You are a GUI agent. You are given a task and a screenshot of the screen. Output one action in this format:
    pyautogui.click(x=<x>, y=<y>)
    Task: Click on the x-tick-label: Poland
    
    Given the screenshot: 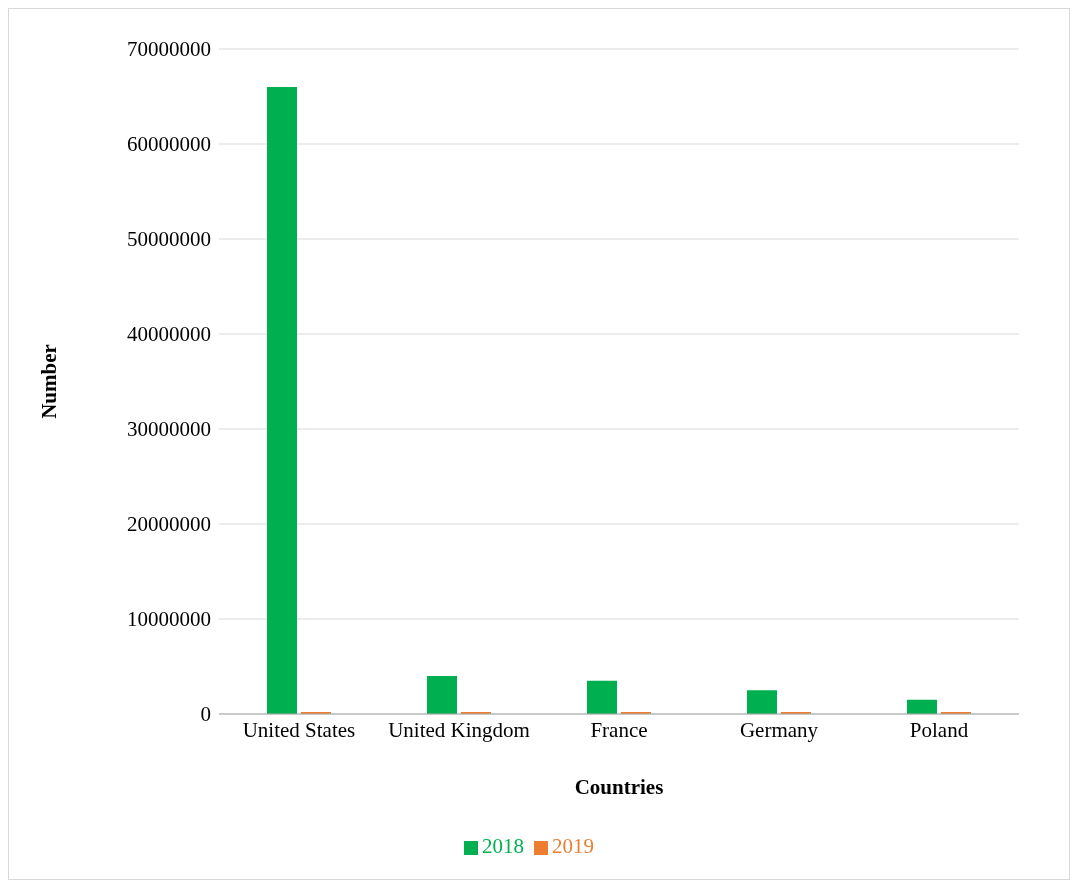 What is the action you would take?
    pyautogui.click(x=939, y=729)
    